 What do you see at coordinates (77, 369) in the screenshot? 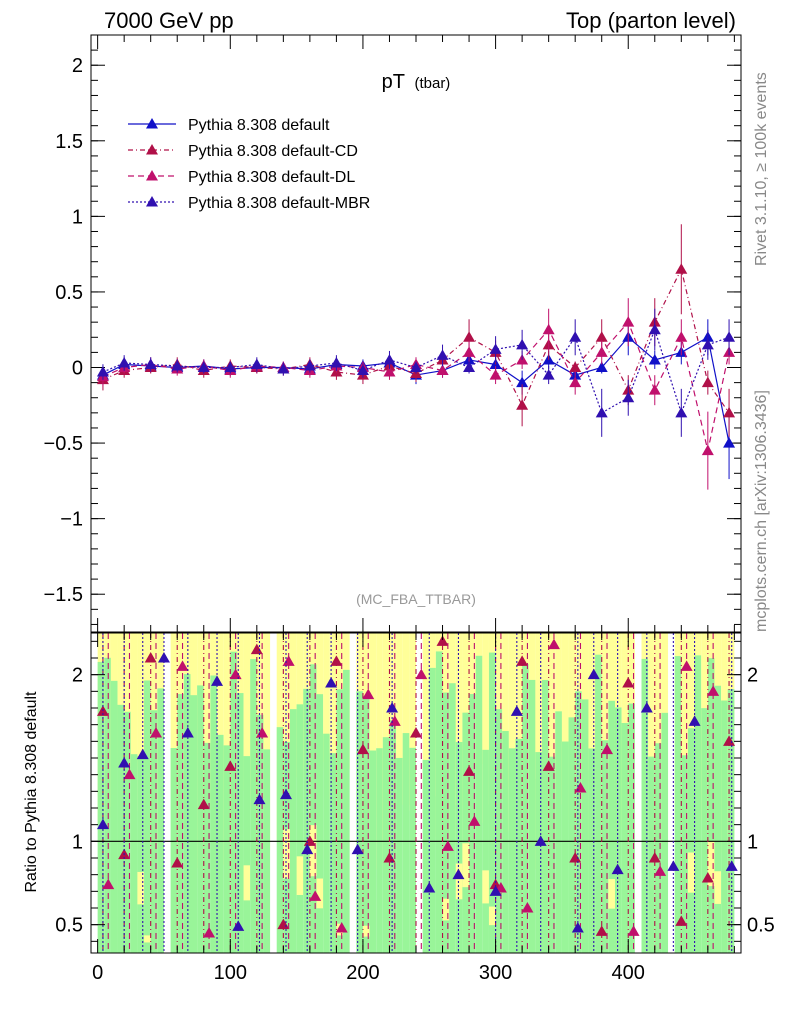
I see `y-tick-label: 0` at bounding box center [77, 369].